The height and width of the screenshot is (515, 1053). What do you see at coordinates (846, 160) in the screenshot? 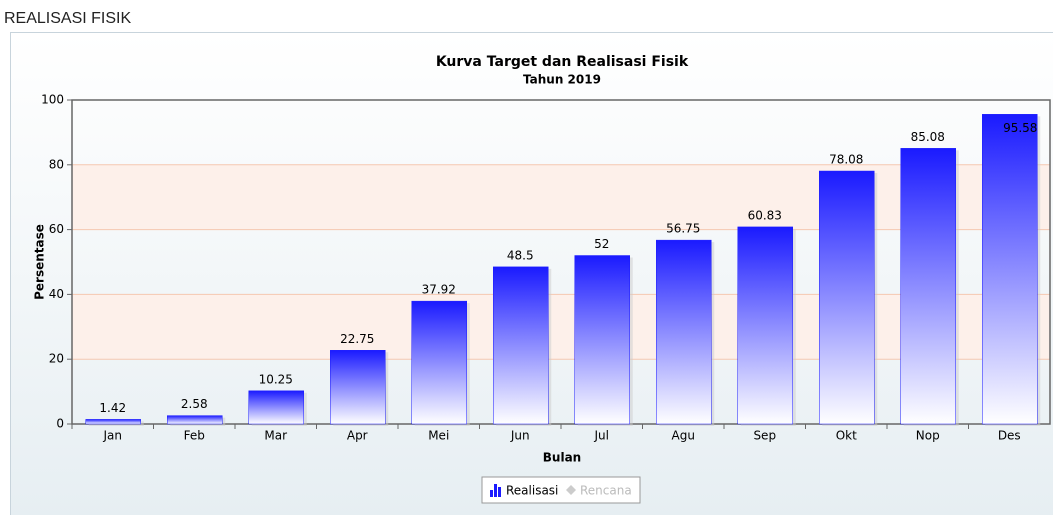
I see `data-label: 78.08` at bounding box center [846, 160].